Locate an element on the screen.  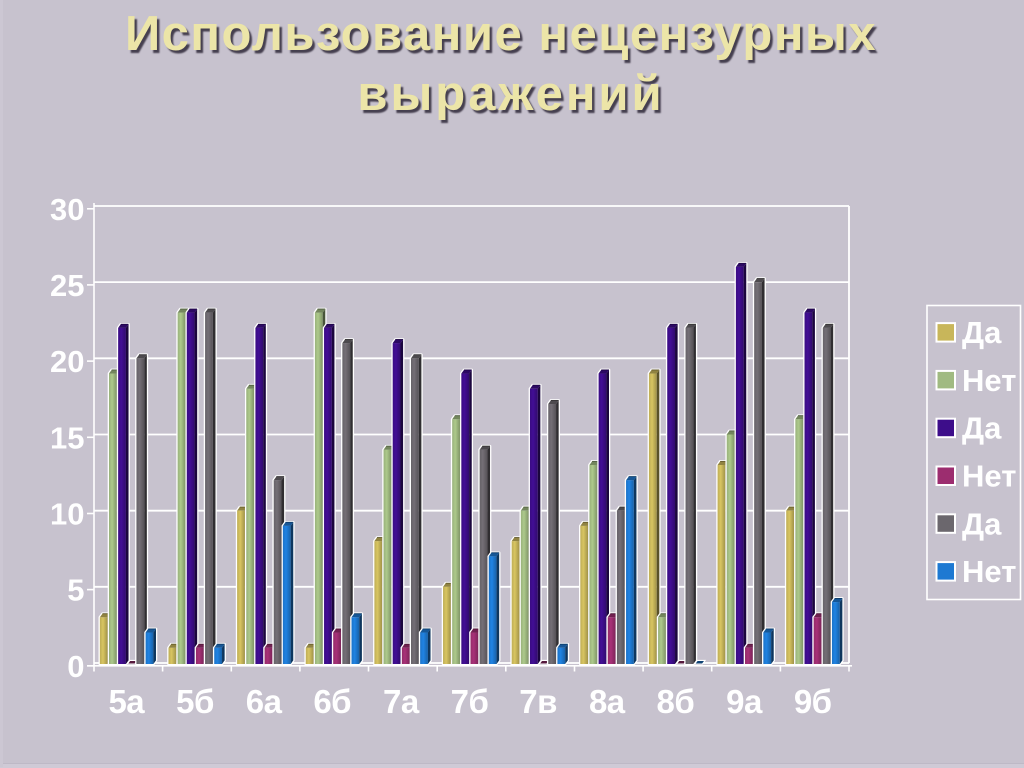
svg-text: 9б is located at coordinates (813, 701).